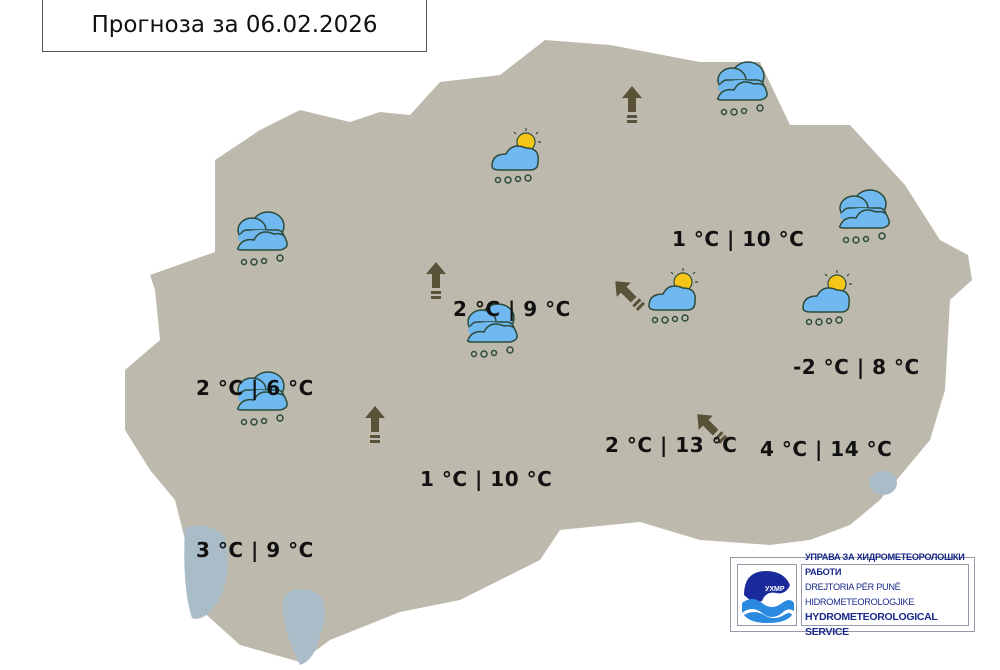 The width and height of the screenshot is (1000, 670). I want to click on svg-text: УХМР, so click(775, 589).